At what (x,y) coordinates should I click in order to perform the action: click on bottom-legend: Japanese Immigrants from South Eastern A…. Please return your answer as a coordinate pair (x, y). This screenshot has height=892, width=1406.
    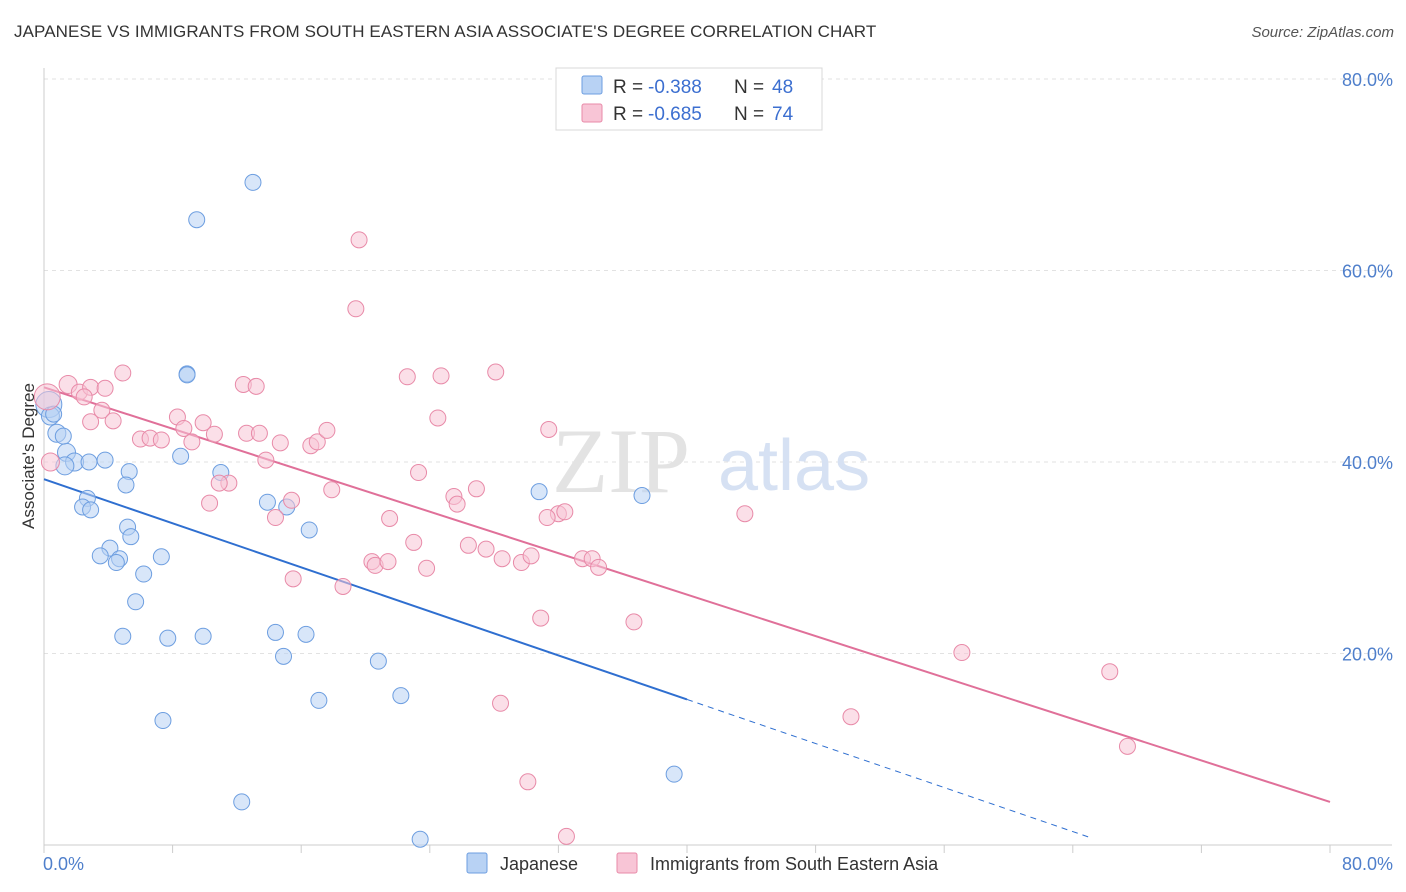
    Looking at the image, I should click on (702, 863).